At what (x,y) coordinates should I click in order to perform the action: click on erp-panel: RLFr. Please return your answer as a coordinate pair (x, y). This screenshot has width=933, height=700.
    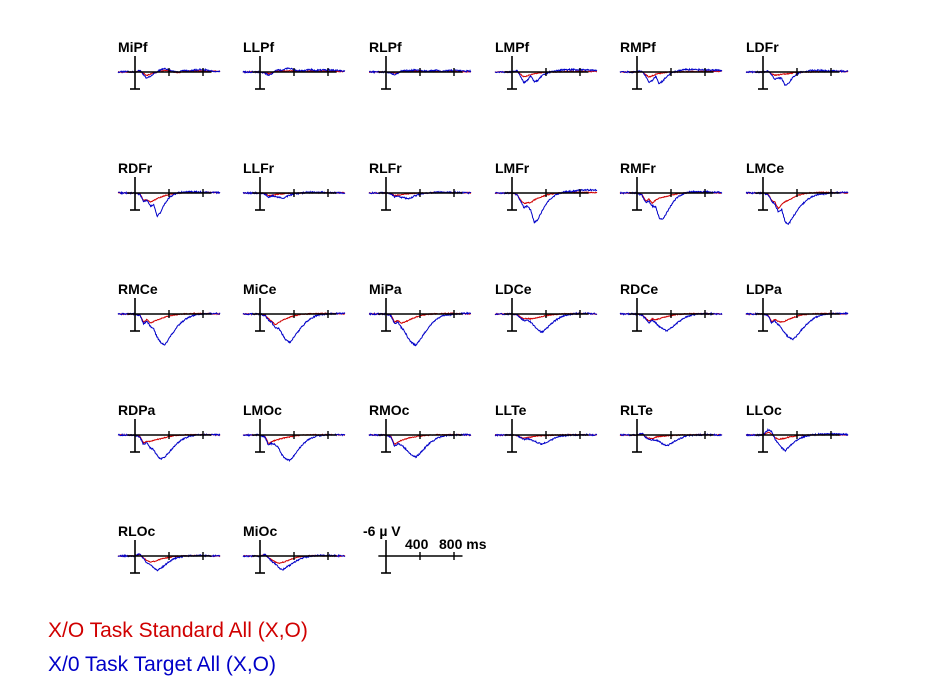
    Looking at the image, I should click on (420, 185).